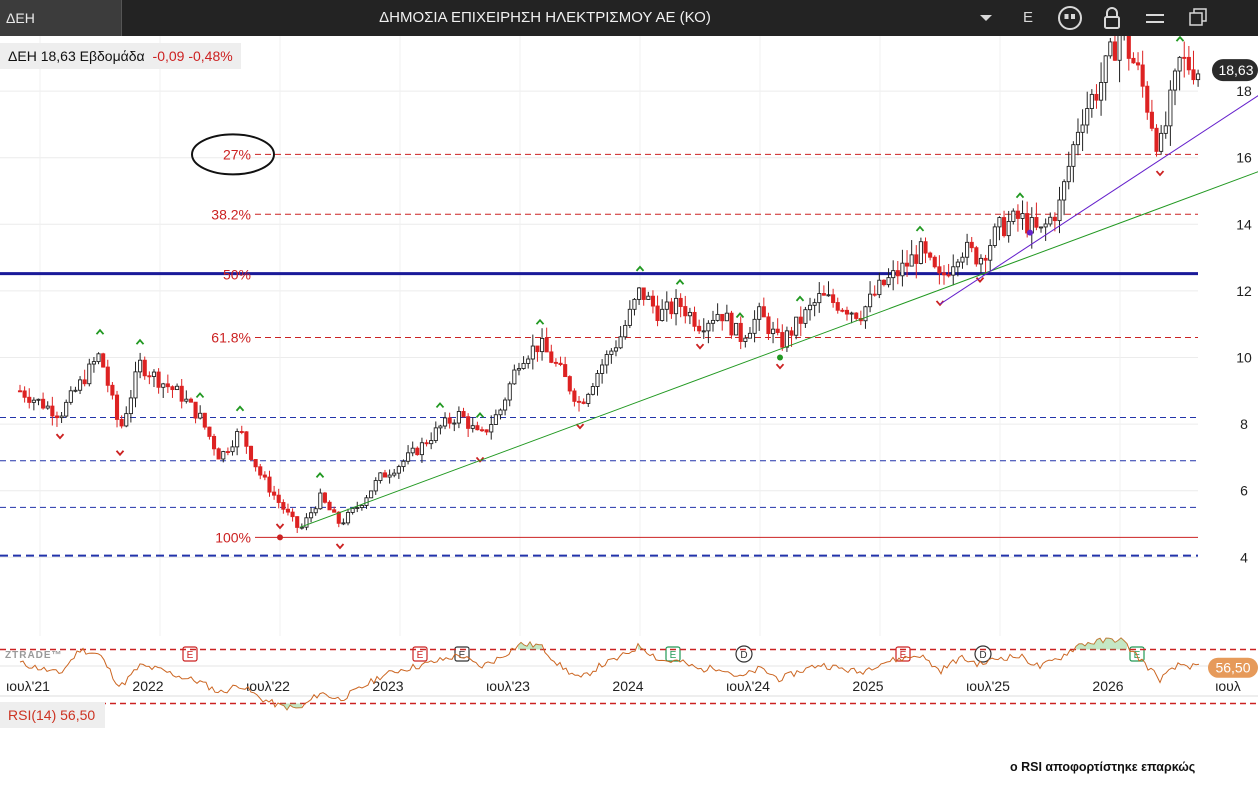  I want to click on symbol-tab: ΔΕΗ, so click(61, 18).